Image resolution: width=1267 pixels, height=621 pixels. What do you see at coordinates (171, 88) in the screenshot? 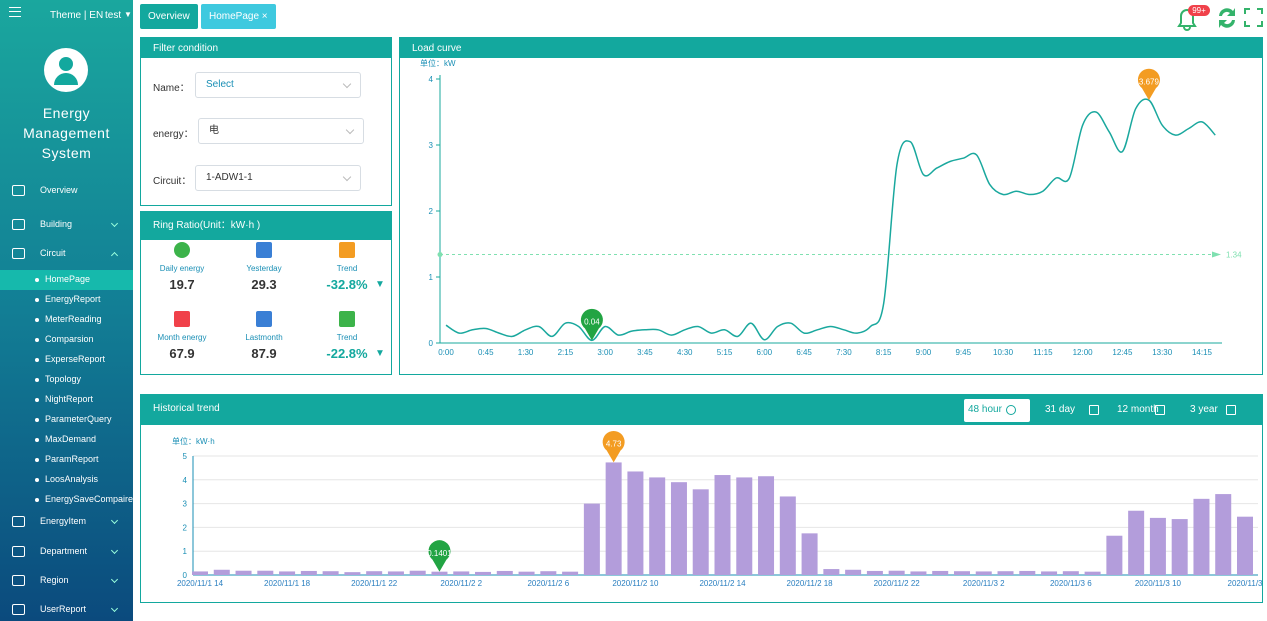
I see `field-label: Name：` at bounding box center [171, 88].